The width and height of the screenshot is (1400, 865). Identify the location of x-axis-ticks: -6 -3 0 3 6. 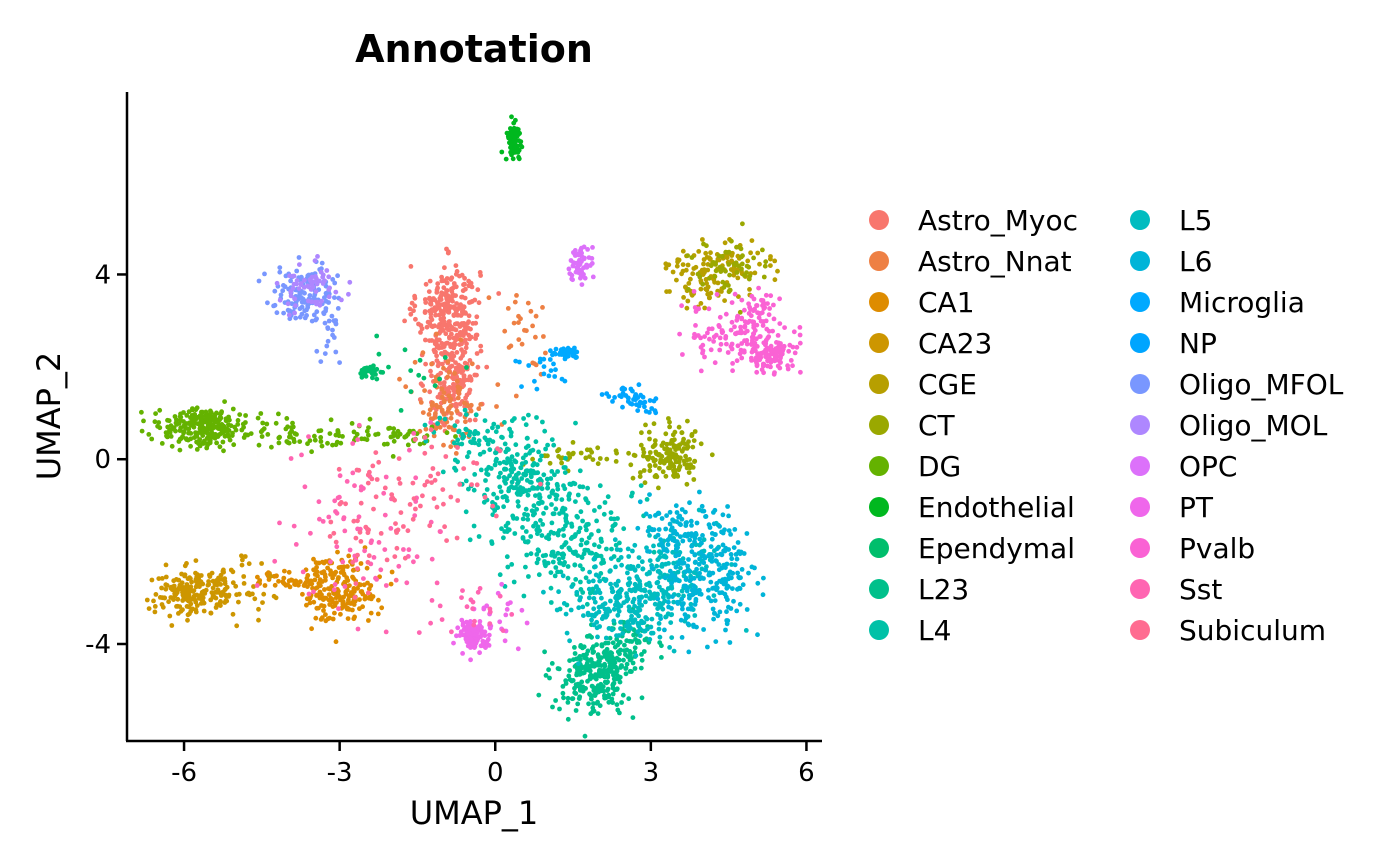
(493, 764).